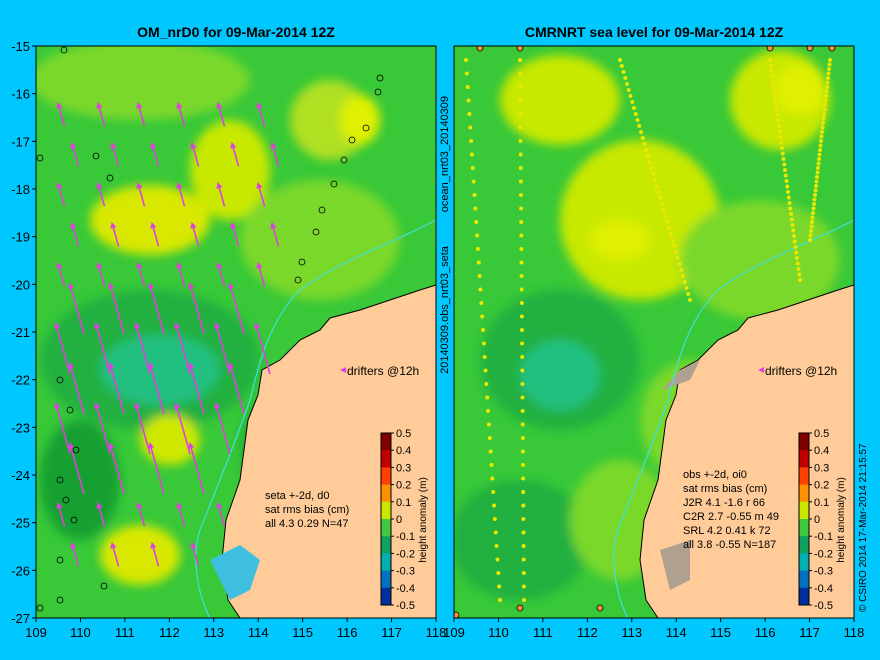 This screenshot has height=660, width=880. What do you see at coordinates (587, 632) in the screenshot?
I see `x-tick-label: 112` at bounding box center [587, 632].